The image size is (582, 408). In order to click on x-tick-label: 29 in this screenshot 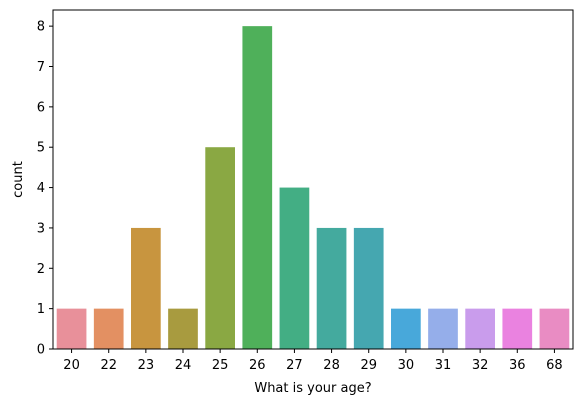, I will do `click(368, 365)`.